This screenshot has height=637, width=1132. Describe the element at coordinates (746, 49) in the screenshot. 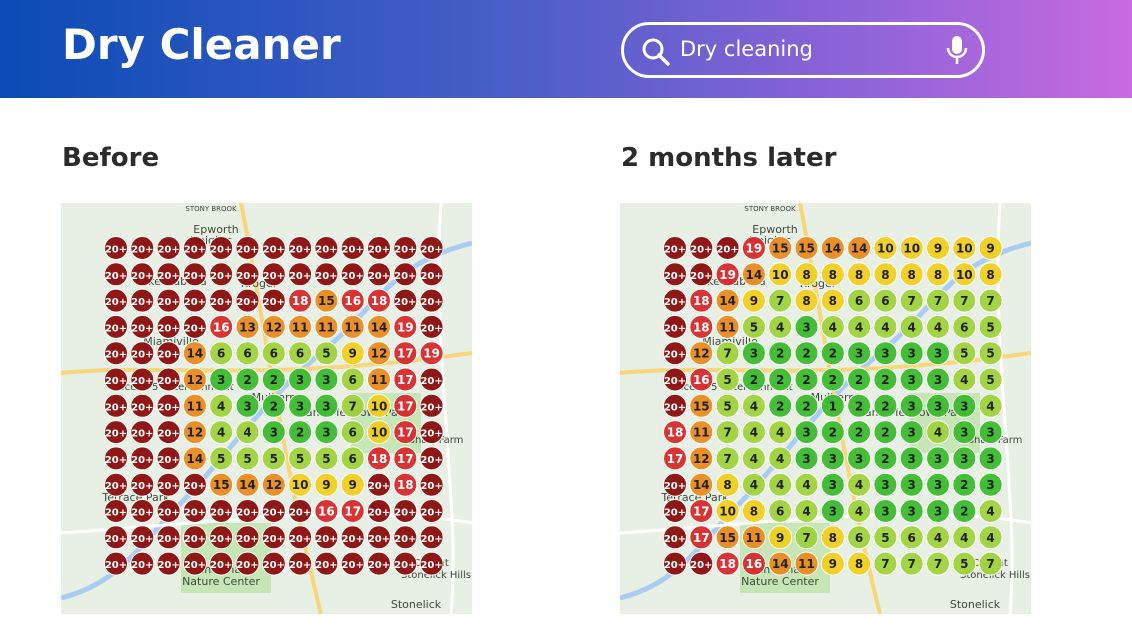

I see `search-text: Dry cleaning` at that location.